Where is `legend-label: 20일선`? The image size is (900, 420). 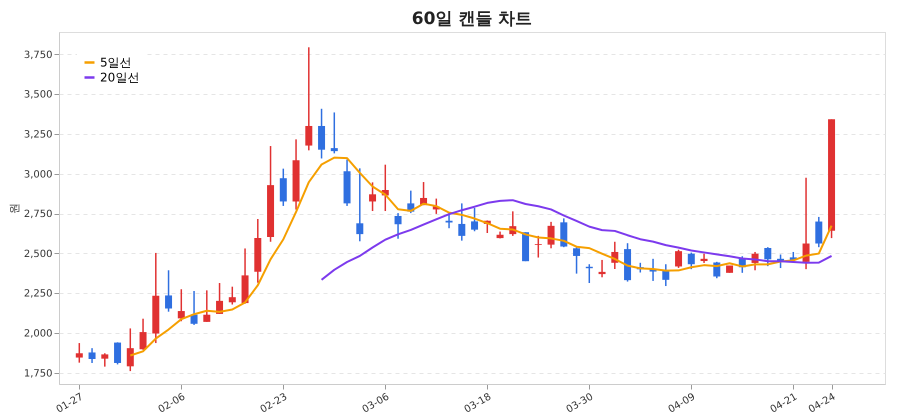 legend-label: 20일선 is located at coordinates (120, 77).